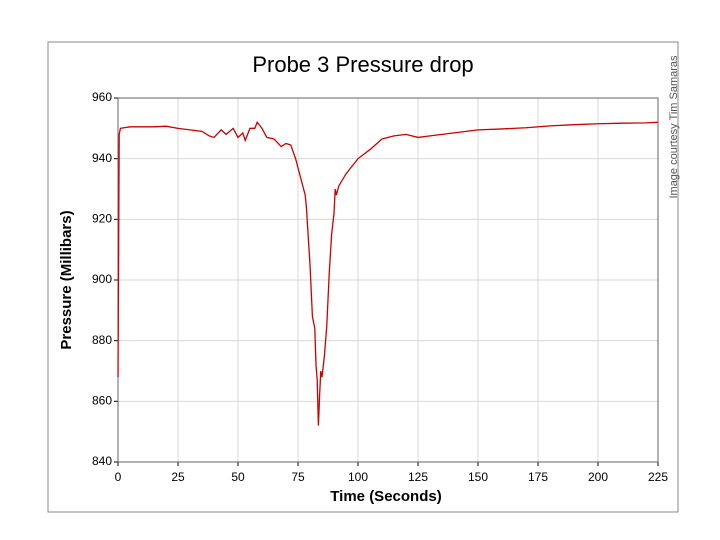 The height and width of the screenshot is (540, 720). I want to click on x-tick-label: 150, so click(478, 477).